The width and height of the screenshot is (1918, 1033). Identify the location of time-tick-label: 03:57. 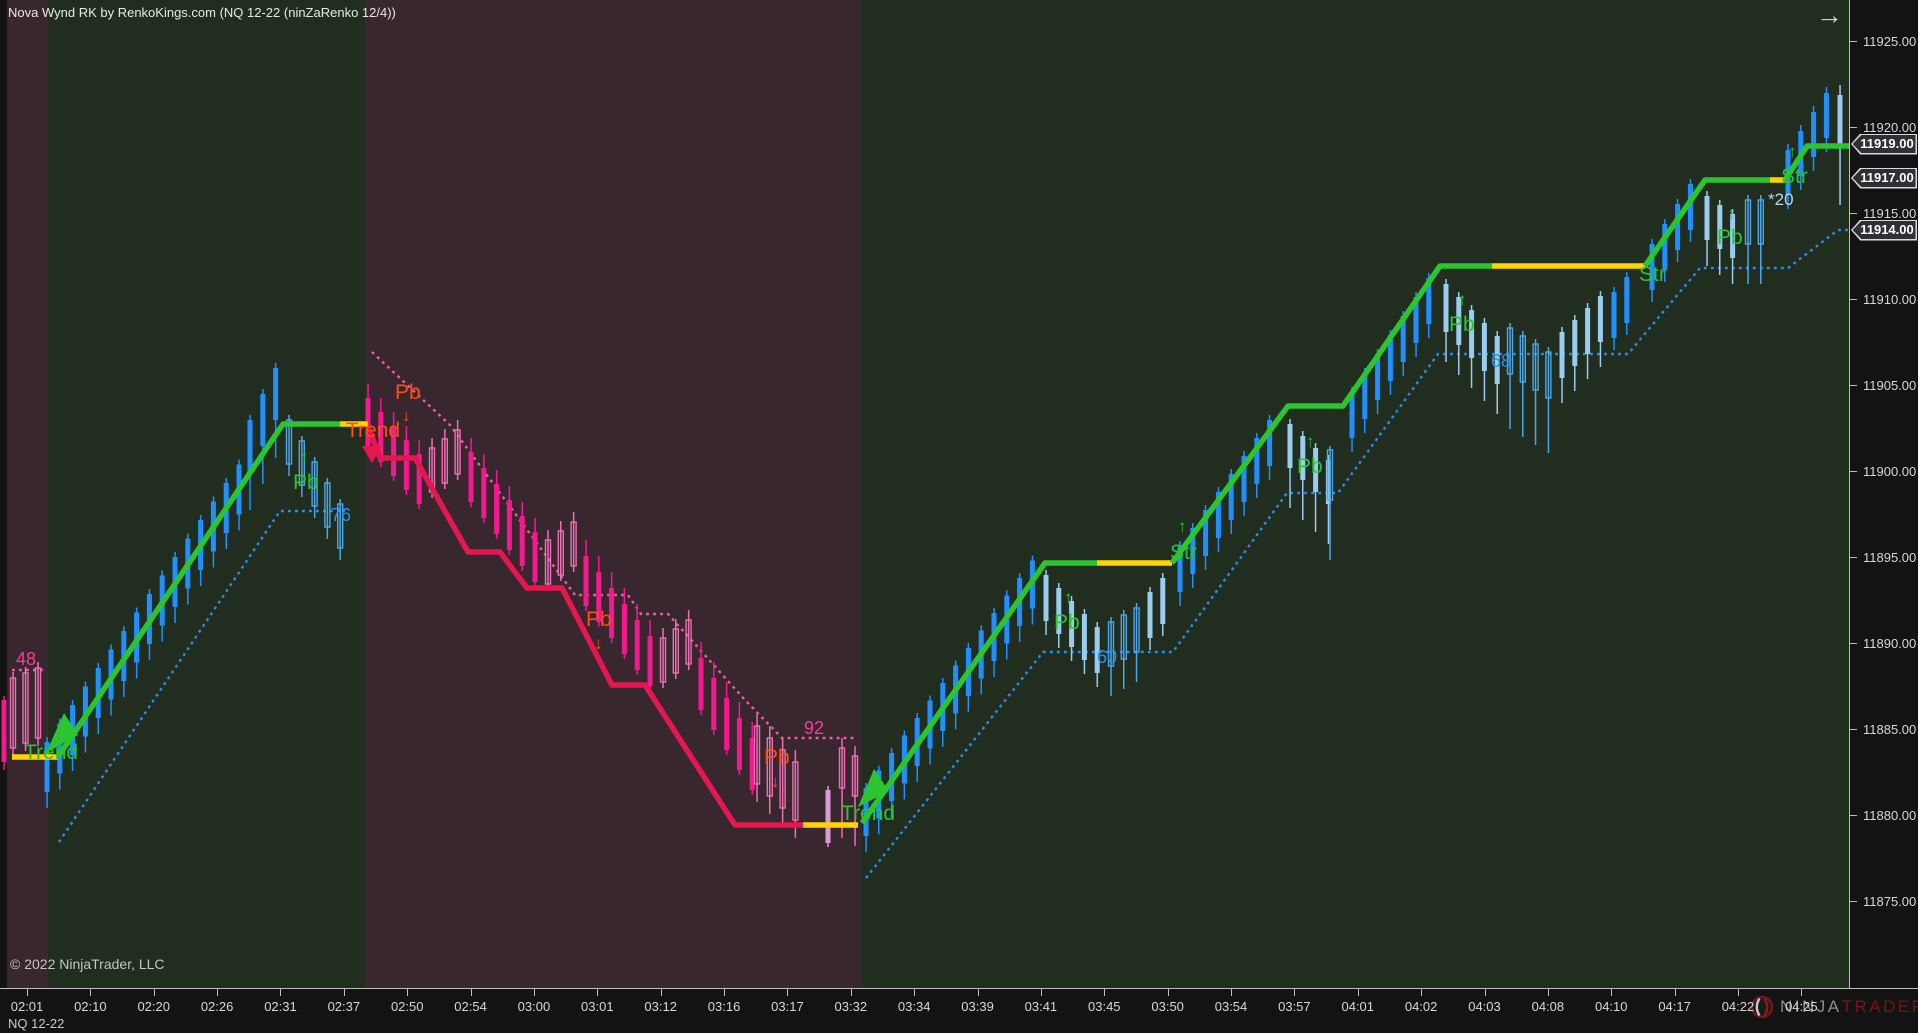
(1294, 1006).